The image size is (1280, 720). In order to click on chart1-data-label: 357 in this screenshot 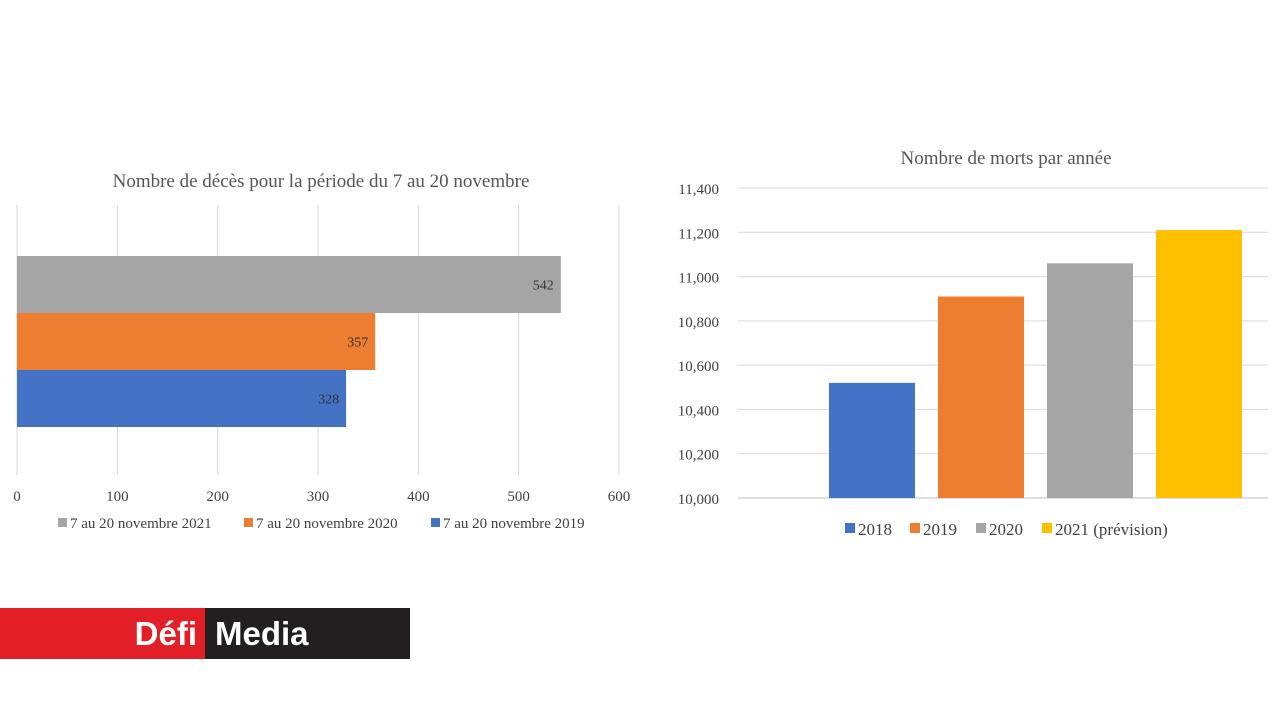, I will do `click(357, 343)`.